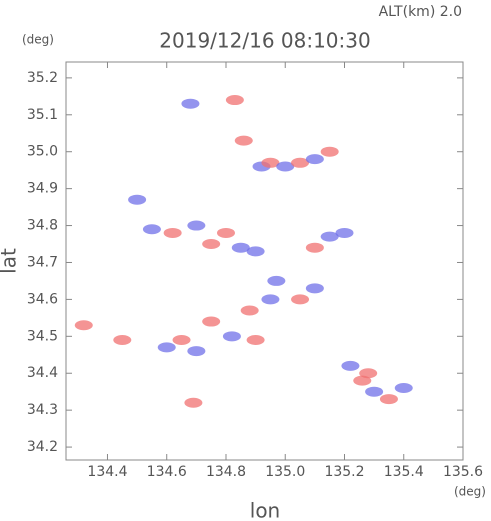 The image size is (491, 521). What do you see at coordinates (42, 226) in the screenshot?
I see `y-tick-label: 34.8` at bounding box center [42, 226].